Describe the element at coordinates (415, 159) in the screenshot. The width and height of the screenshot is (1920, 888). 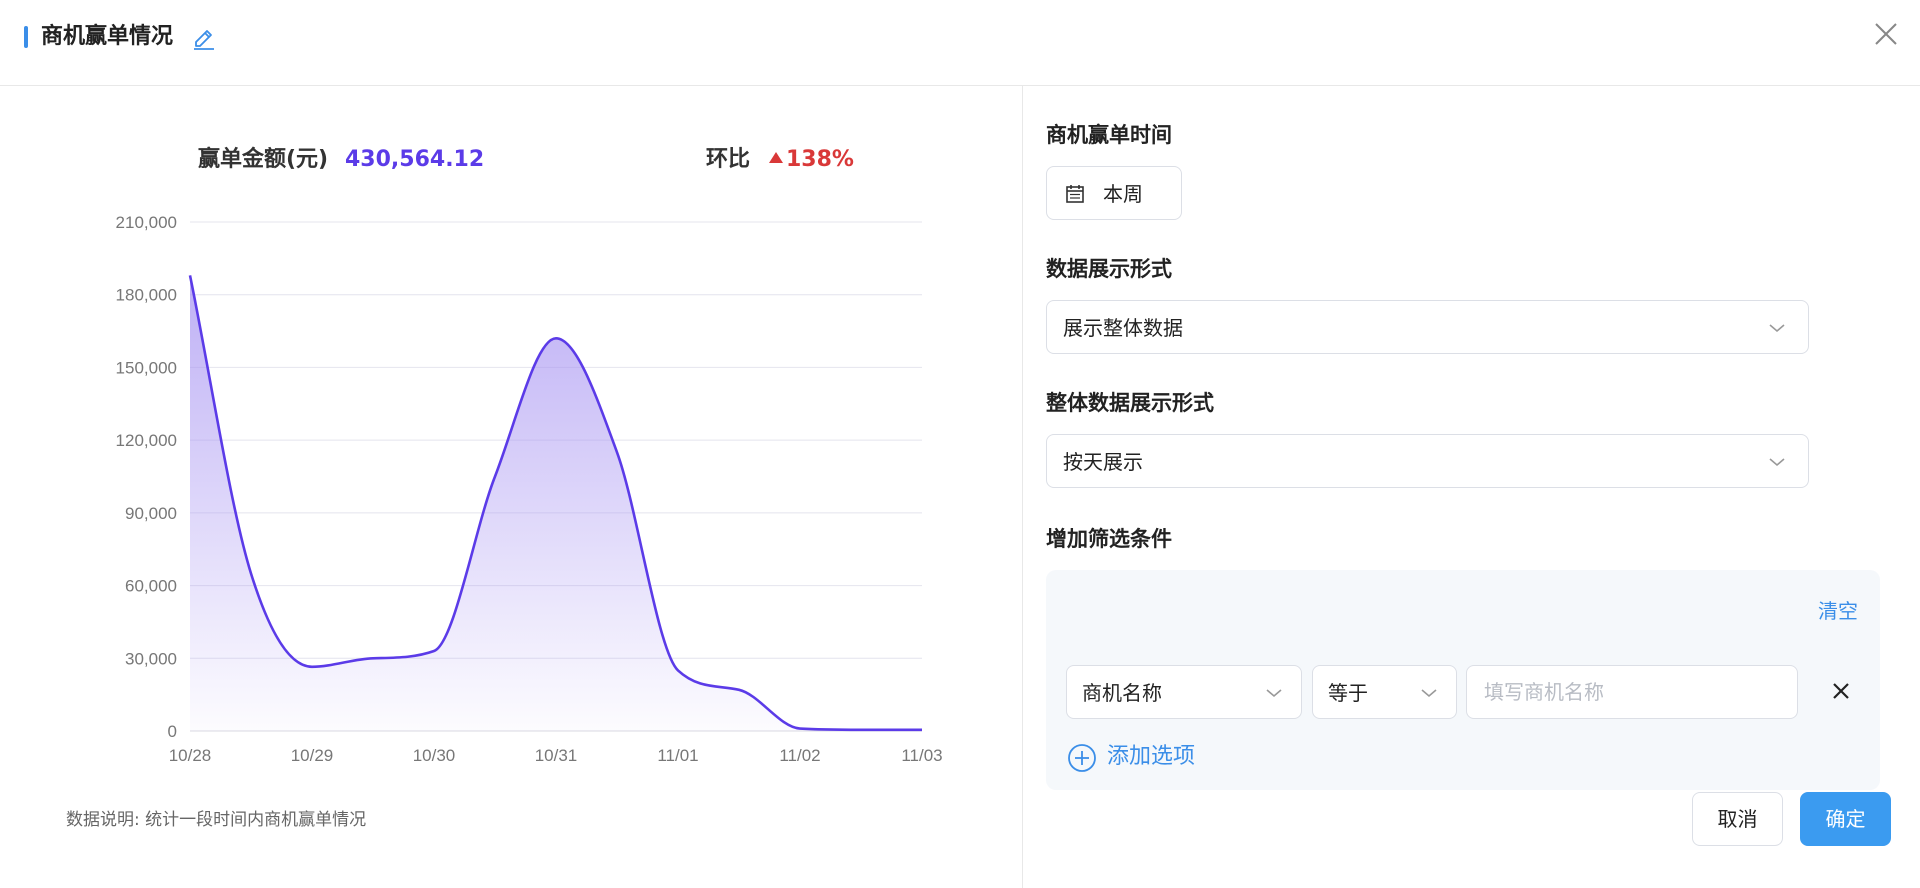
I see `amount-value: 430,564.12` at that location.